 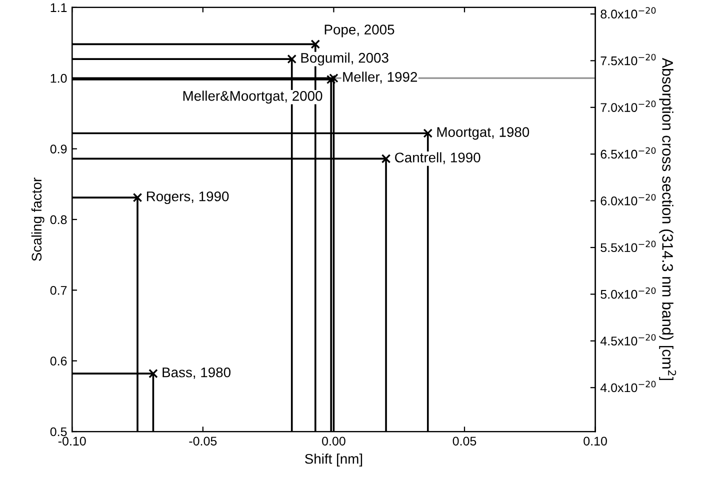 What do you see at coordinates (628, 153) in the screenshot?
I see `y2-tick-label: 6.5x10$^{−20}$` at bounding box center [628, 153].